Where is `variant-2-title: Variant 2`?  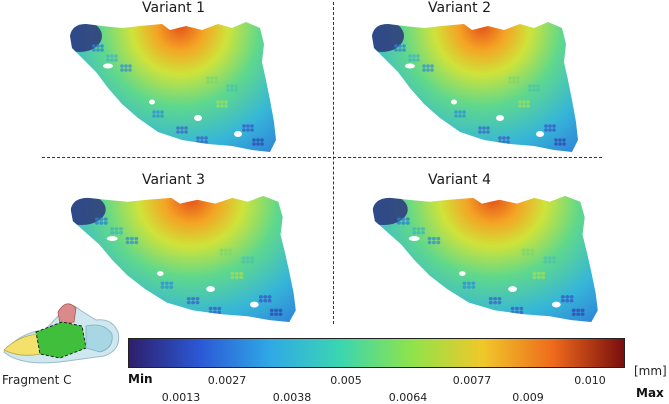
variant-2-title: Variant 2 is located at coordinates (460, 8).